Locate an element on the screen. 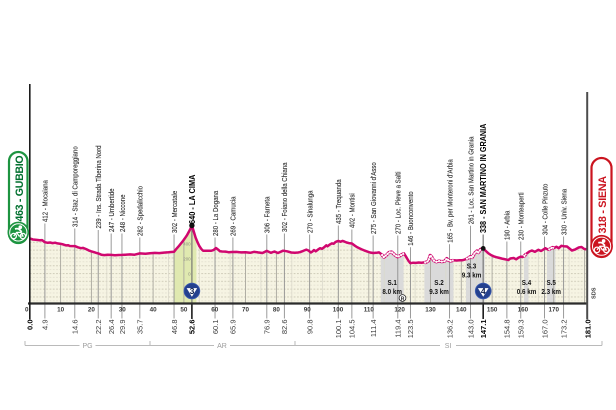 The image size is (616, 410). svg-text: 4.9 is located at coordinates (45, 325).